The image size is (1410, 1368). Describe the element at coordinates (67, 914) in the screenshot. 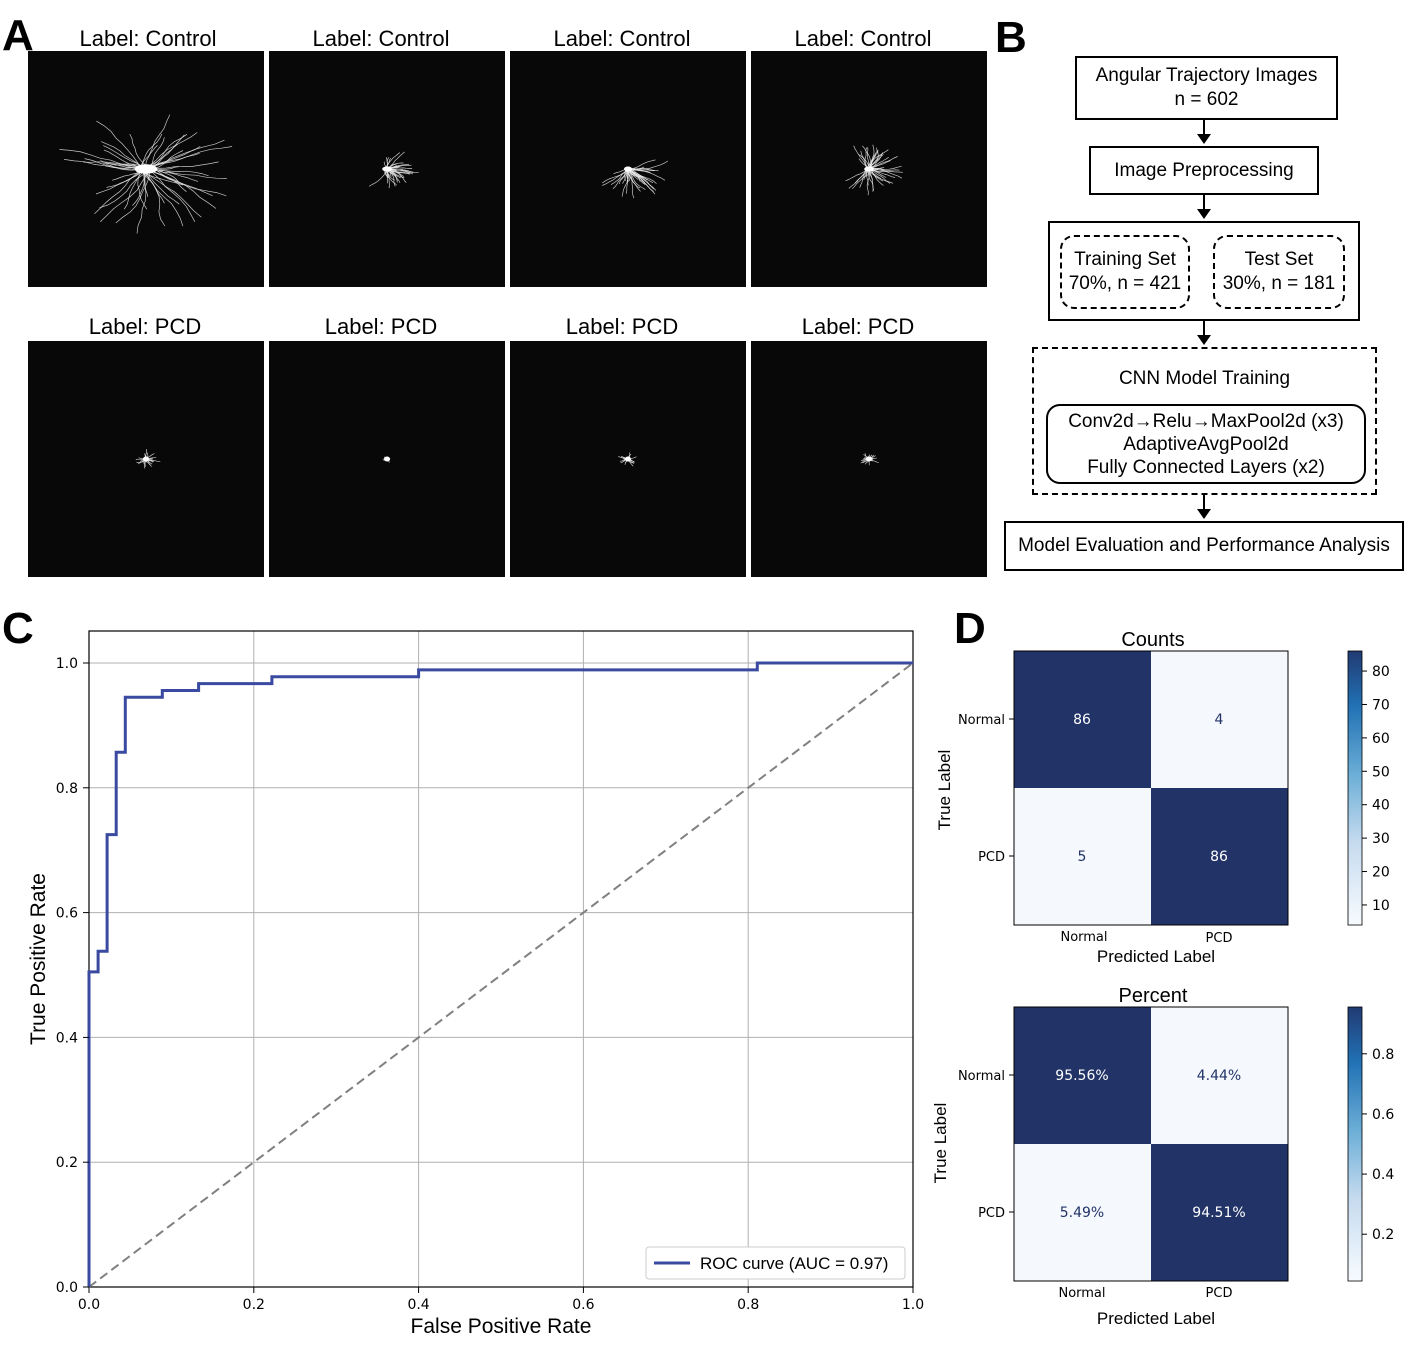

I see `roc-ytick-label: 0.6` at that location.